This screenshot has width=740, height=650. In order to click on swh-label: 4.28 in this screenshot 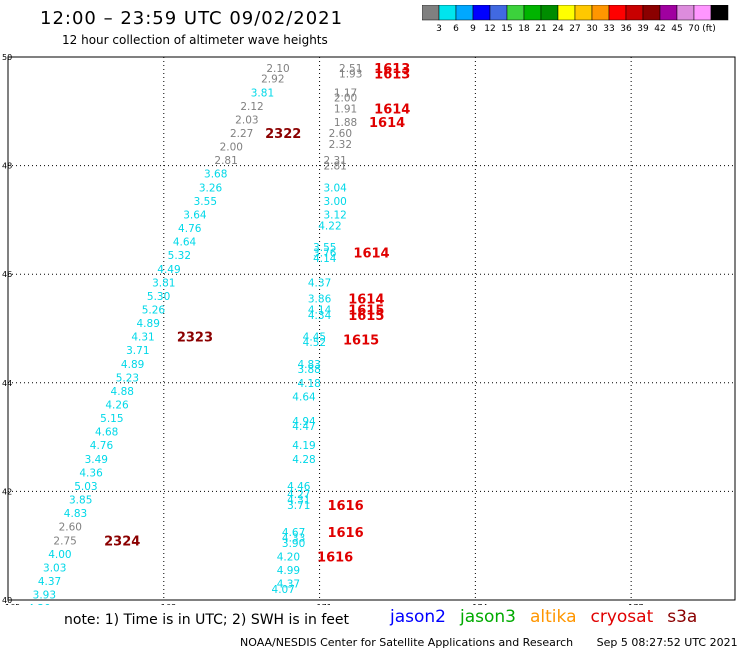, I will do `click(303, 460)`.